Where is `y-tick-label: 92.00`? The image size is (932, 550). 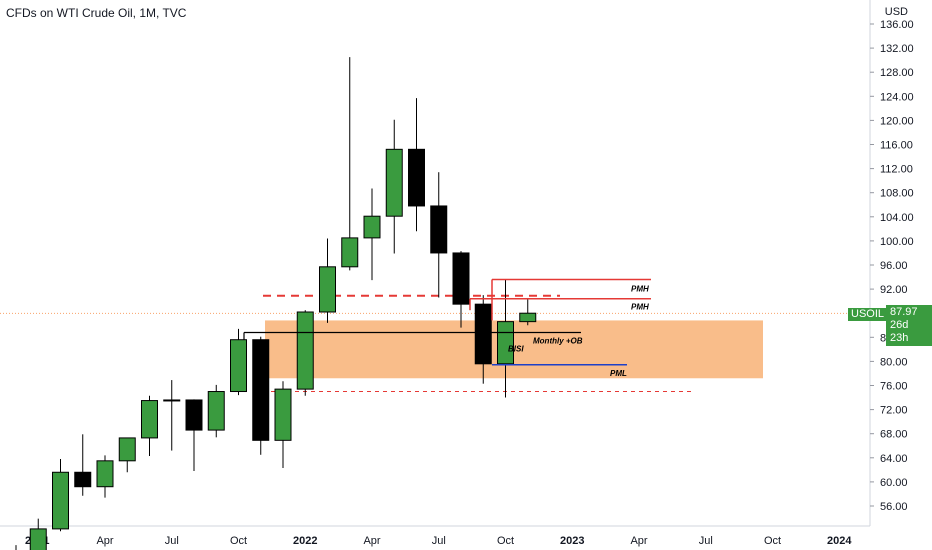 y-tick-label: 92.00 is located at coordinates (894, 290).